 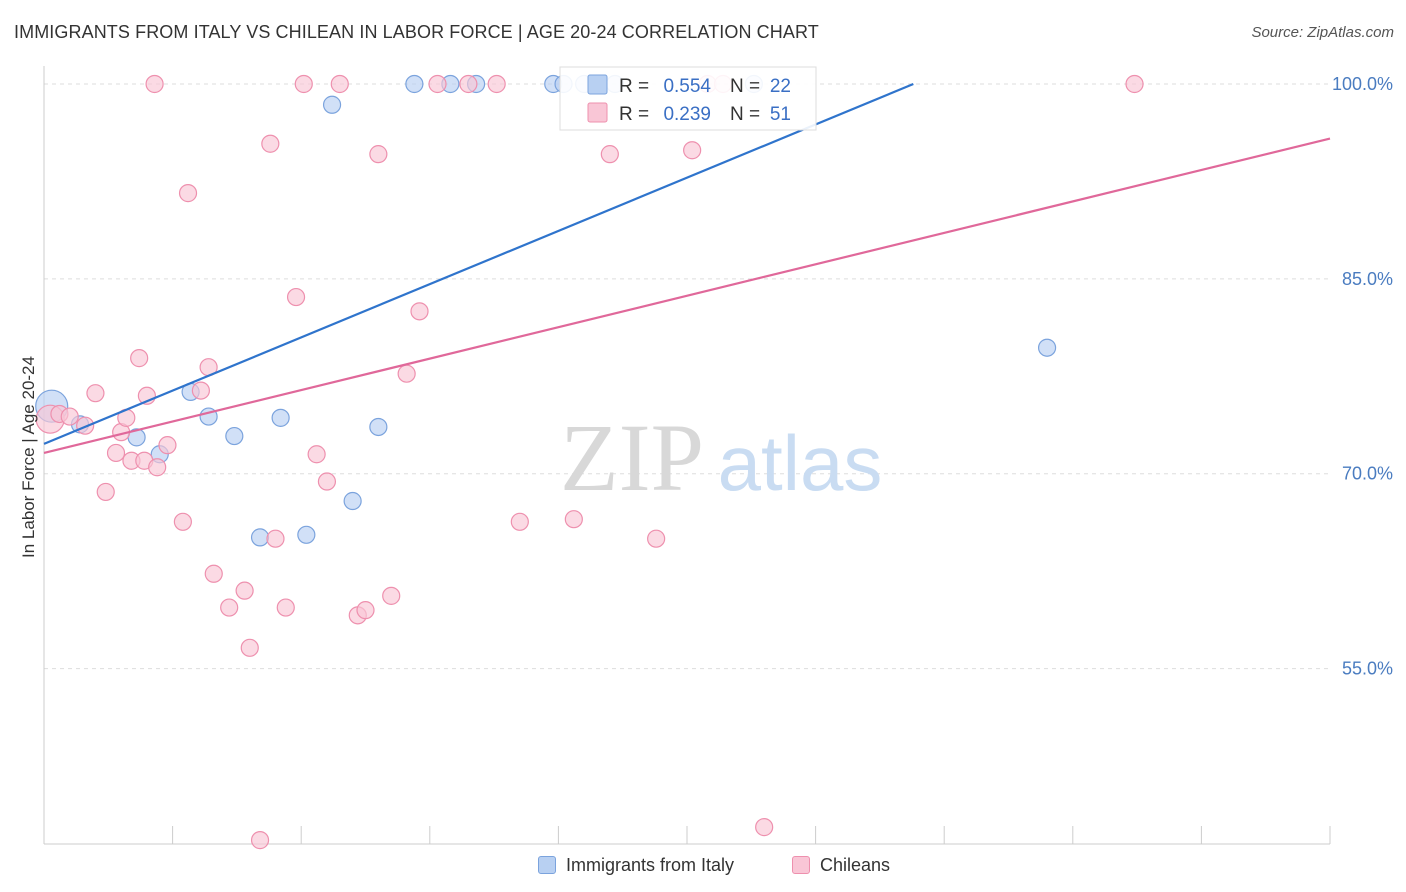 I want to click on watermark-atlas: atlas, so click(x=800, y=463).